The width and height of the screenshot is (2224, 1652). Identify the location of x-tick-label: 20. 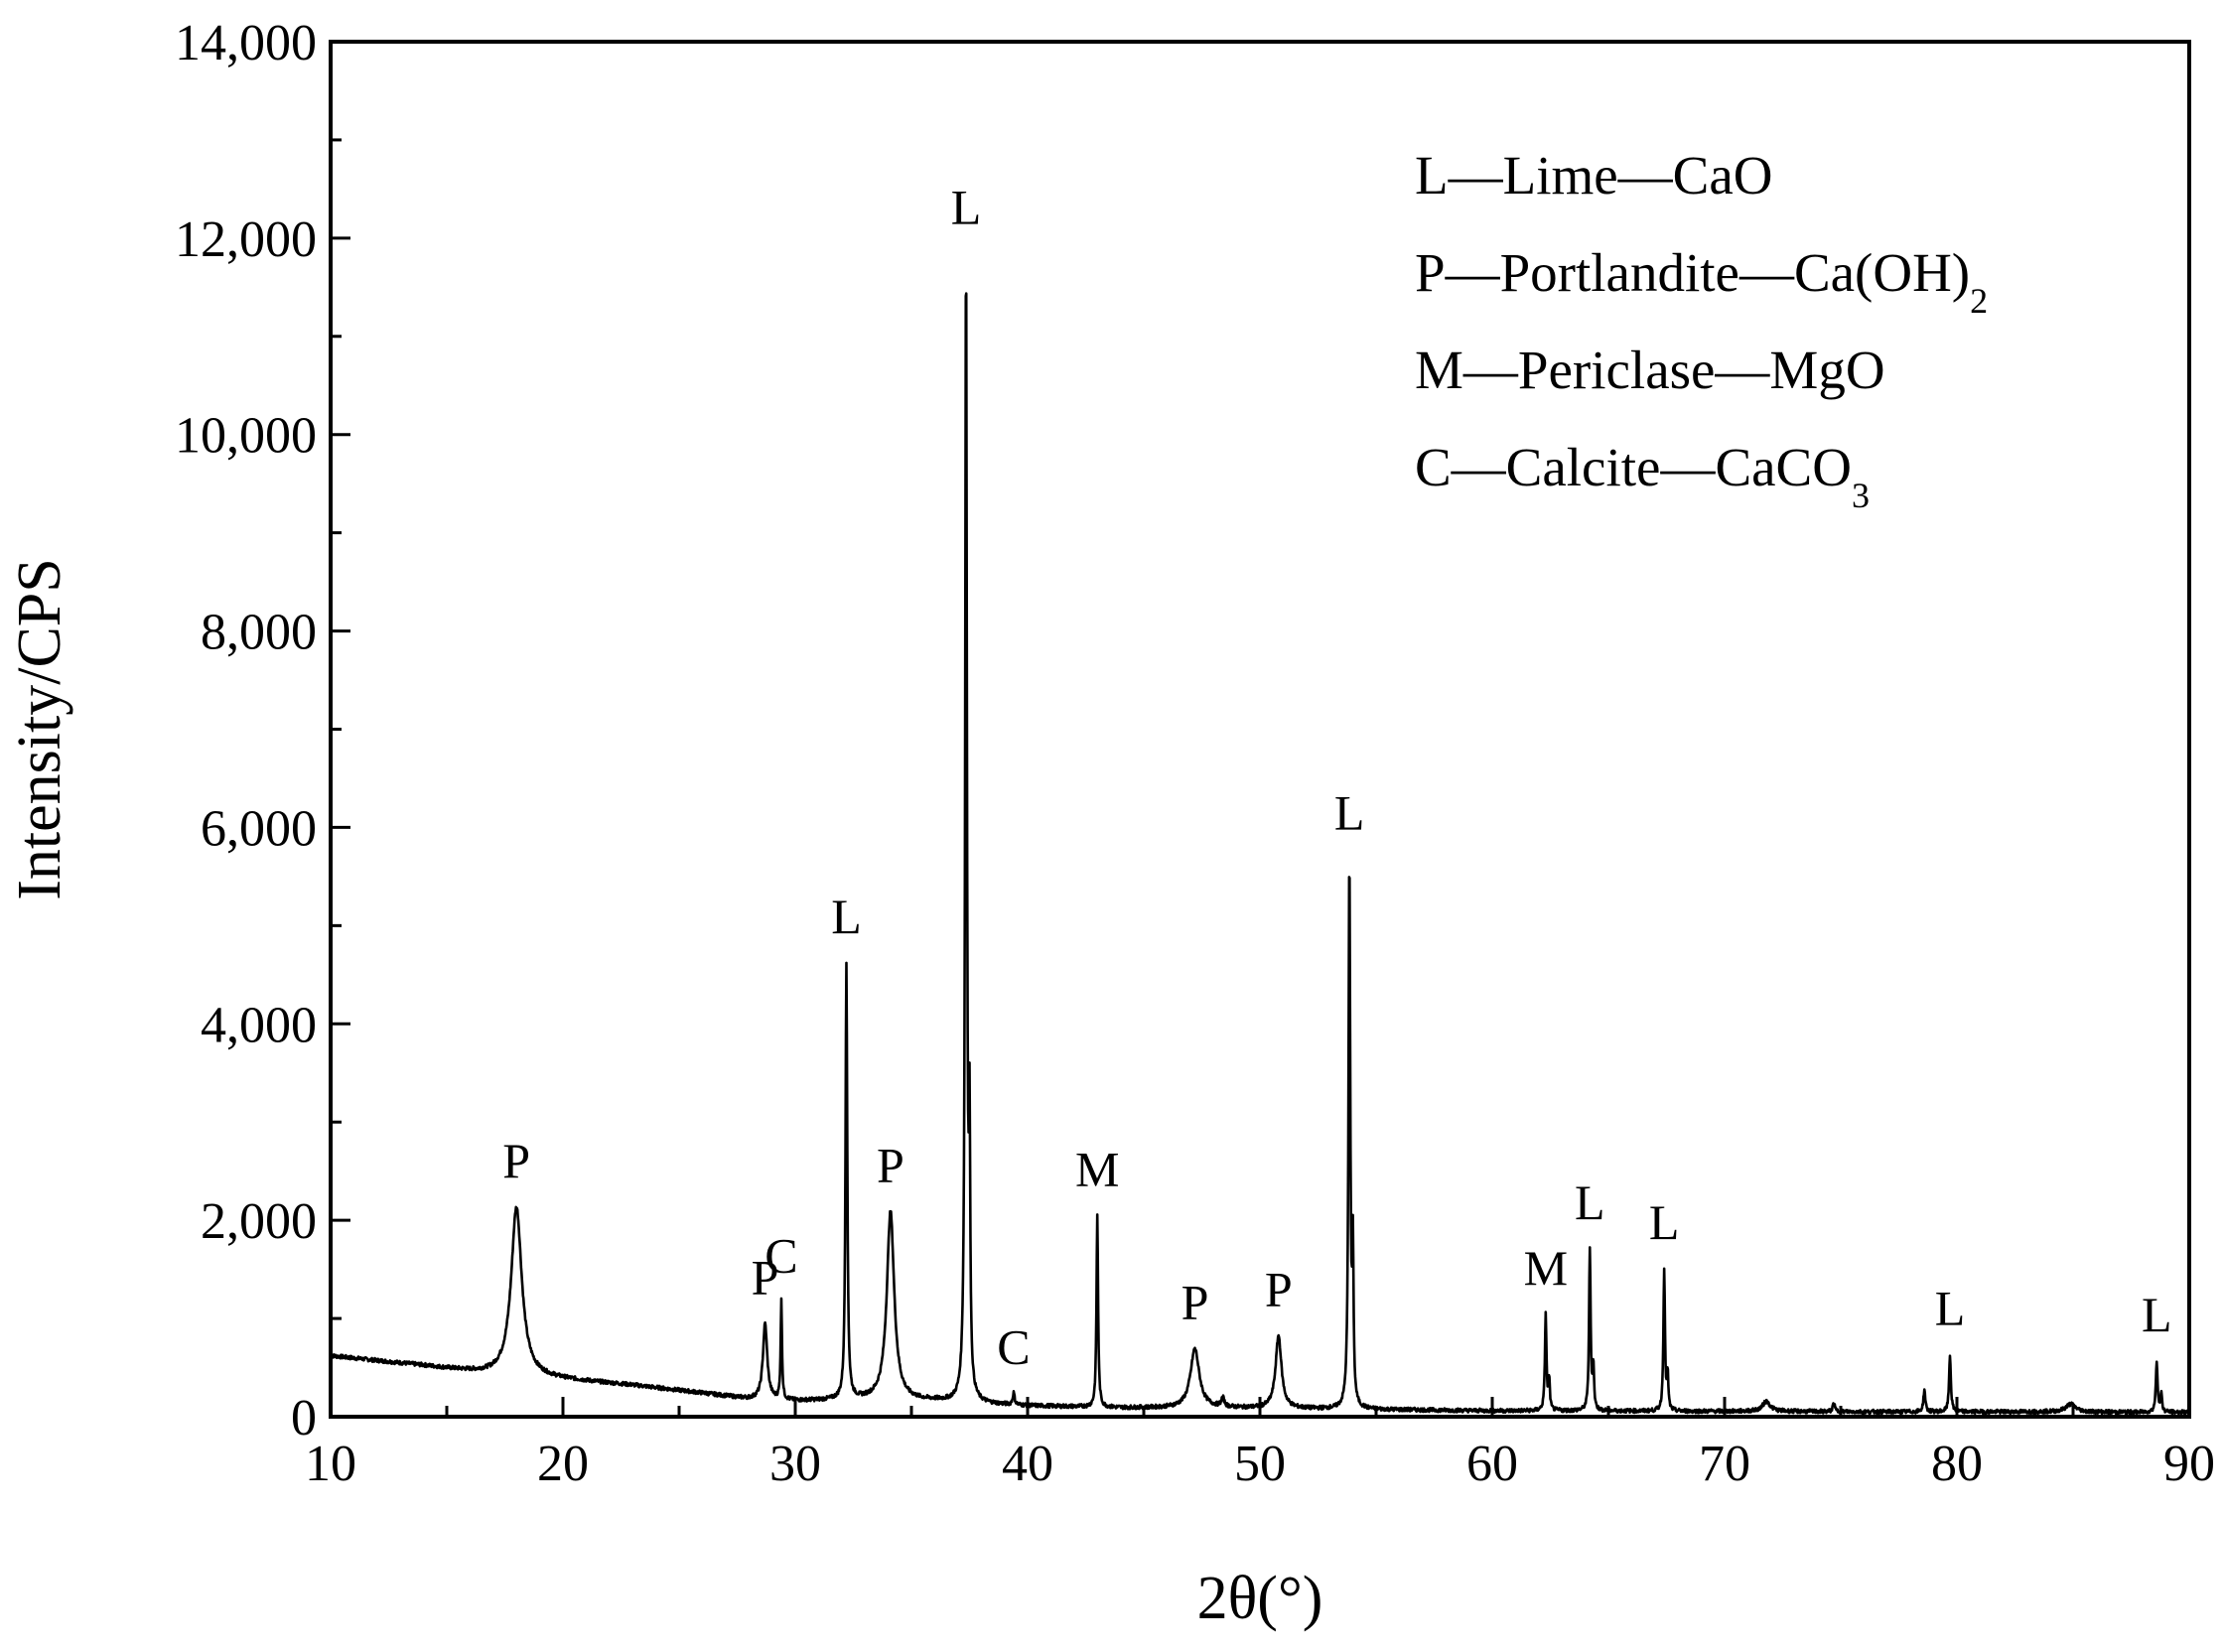
(563, 1464).